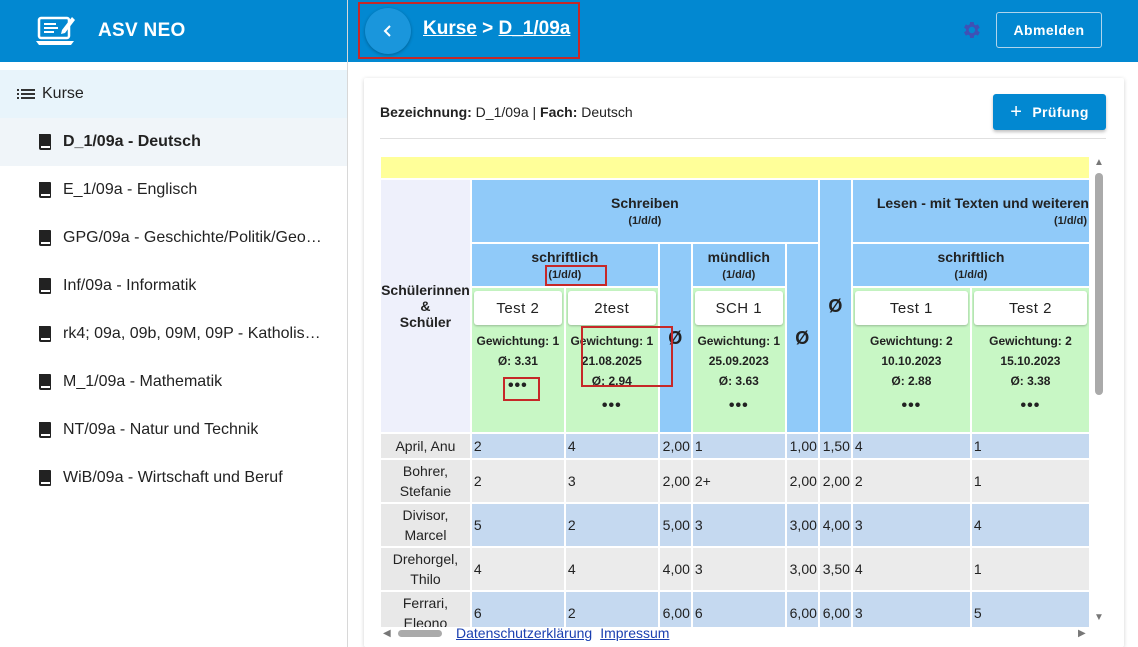 The image size is (1138, 647). Describe the element at coordinates (143, 381) in the screenshot. I see `sidebar-item-label: M_1/09a - Mathematik` at that location.